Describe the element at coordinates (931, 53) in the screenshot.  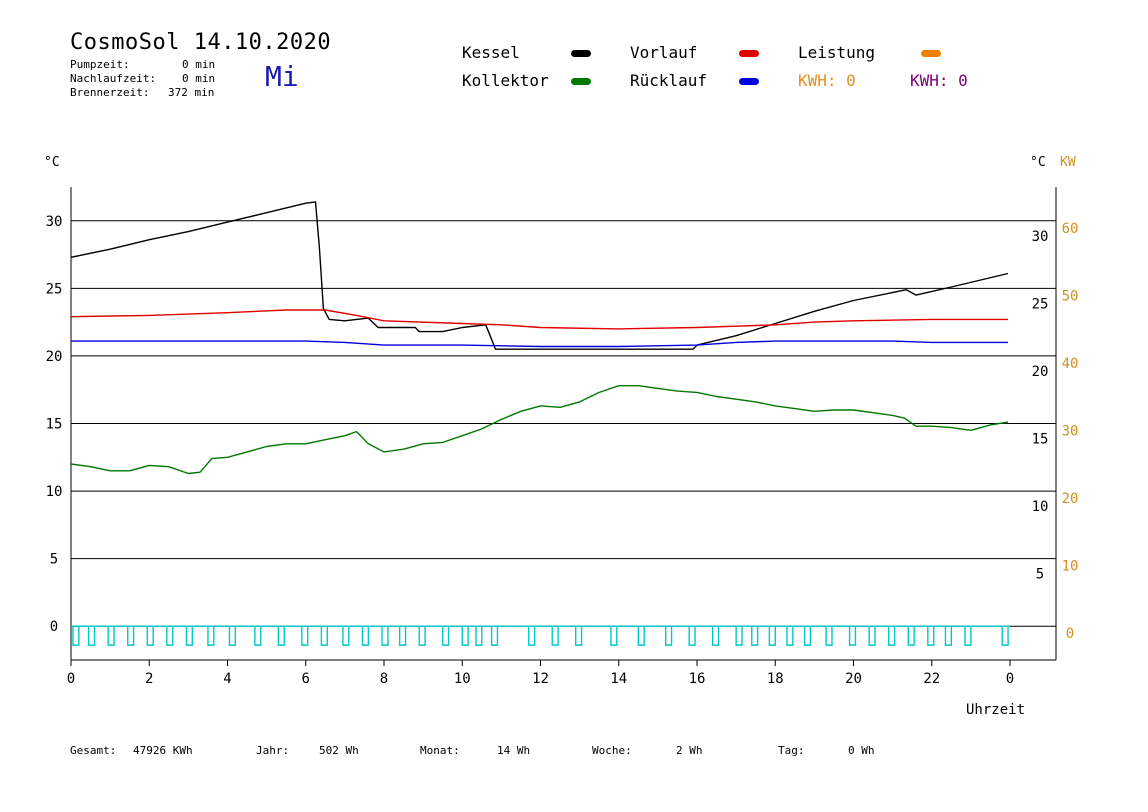
I see `legend-leistung-swatch` at that location.